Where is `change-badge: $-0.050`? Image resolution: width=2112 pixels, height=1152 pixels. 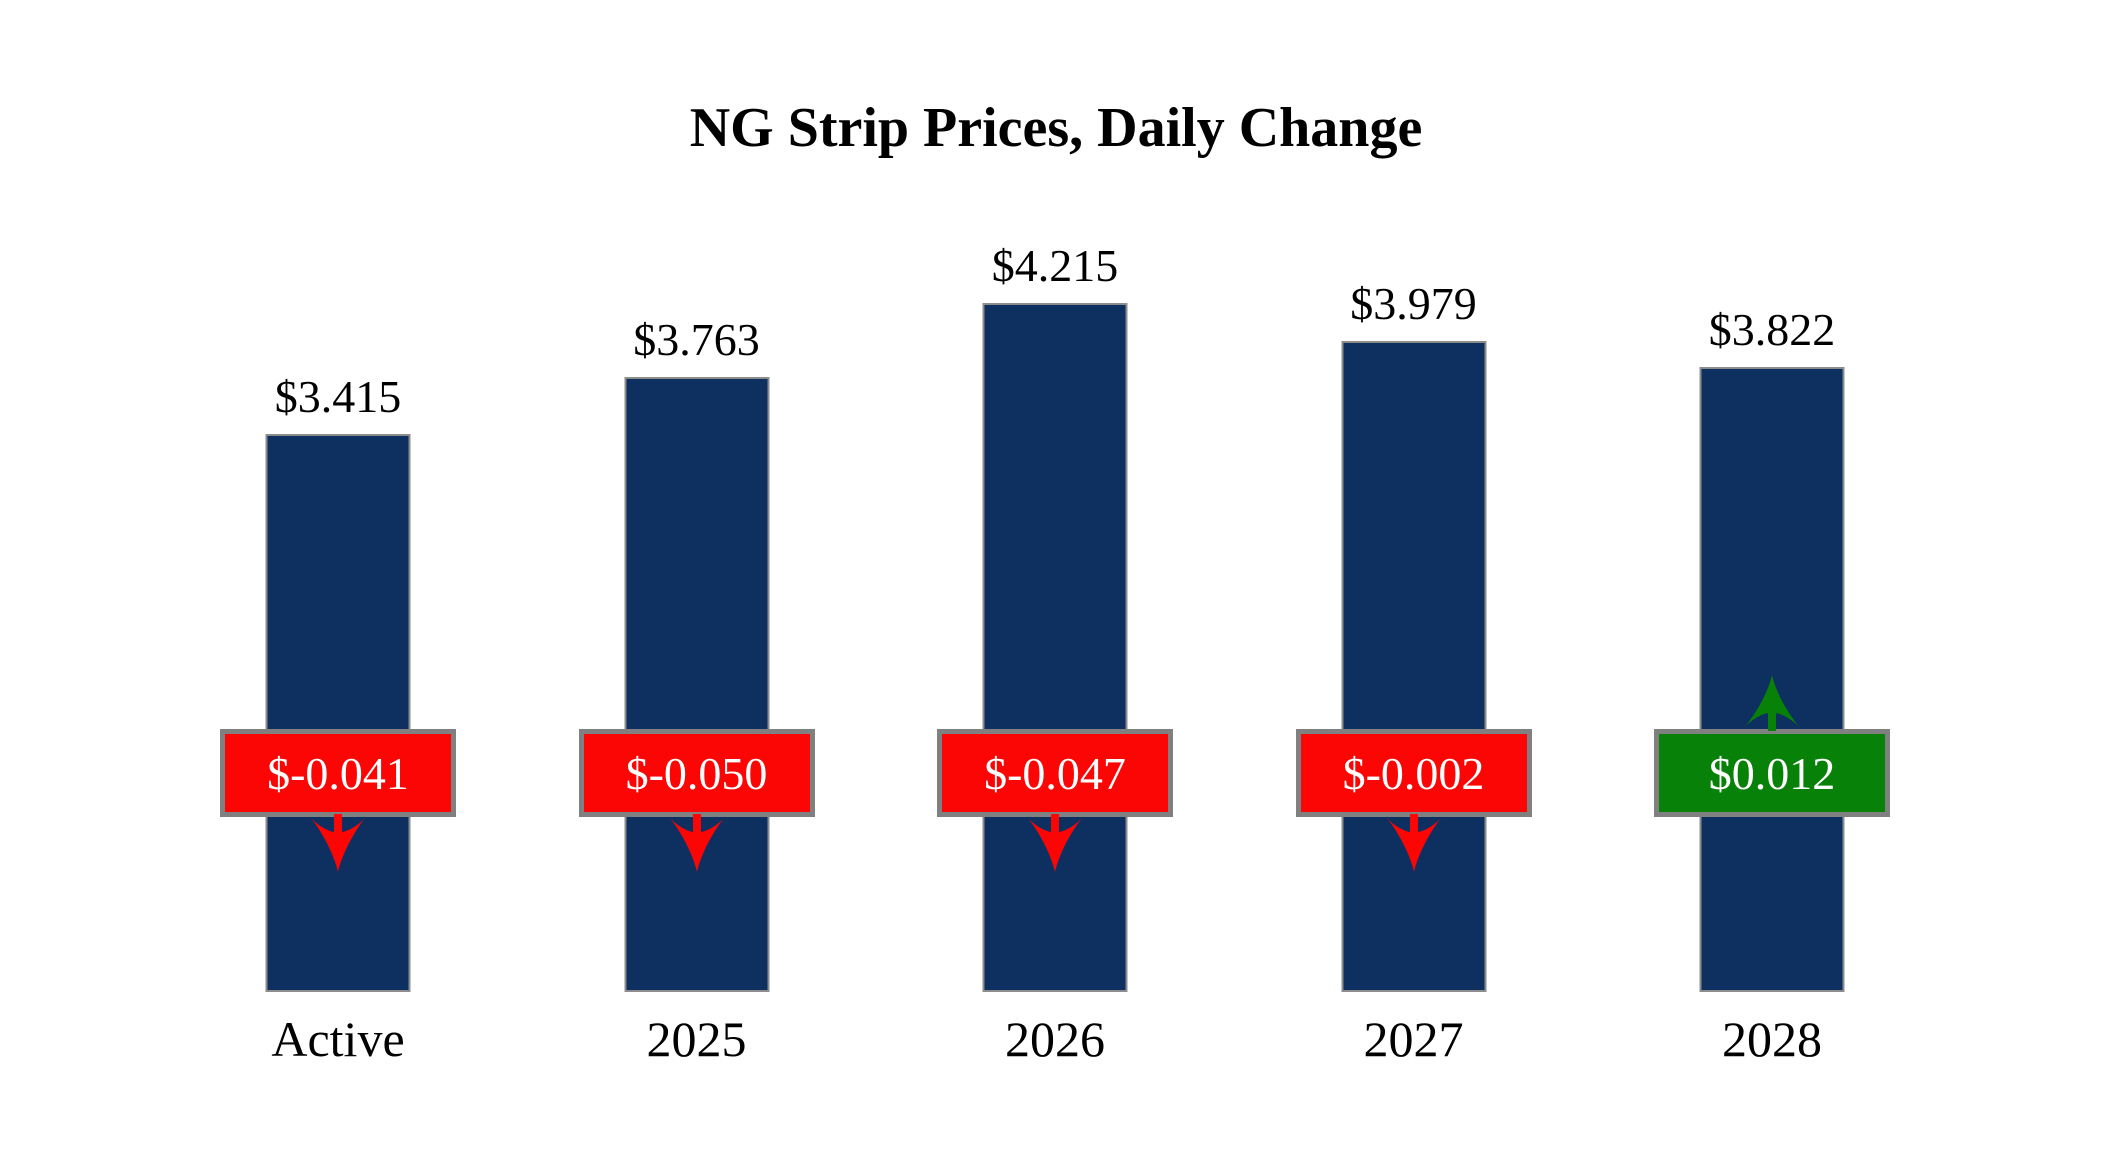
change-badge: $-0.050 is located at coordinates (696, 773).